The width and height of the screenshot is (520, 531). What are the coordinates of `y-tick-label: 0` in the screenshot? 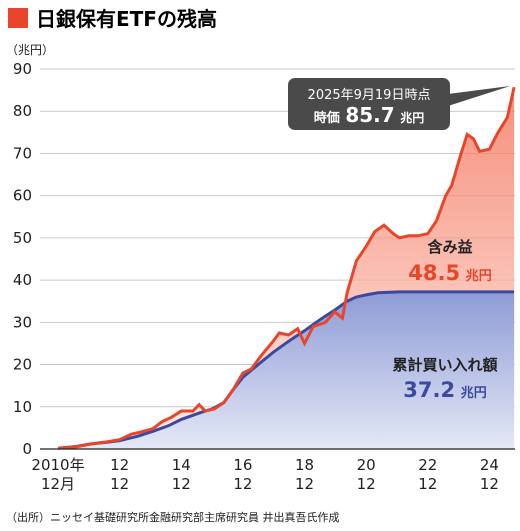 It's located at (27, 449).